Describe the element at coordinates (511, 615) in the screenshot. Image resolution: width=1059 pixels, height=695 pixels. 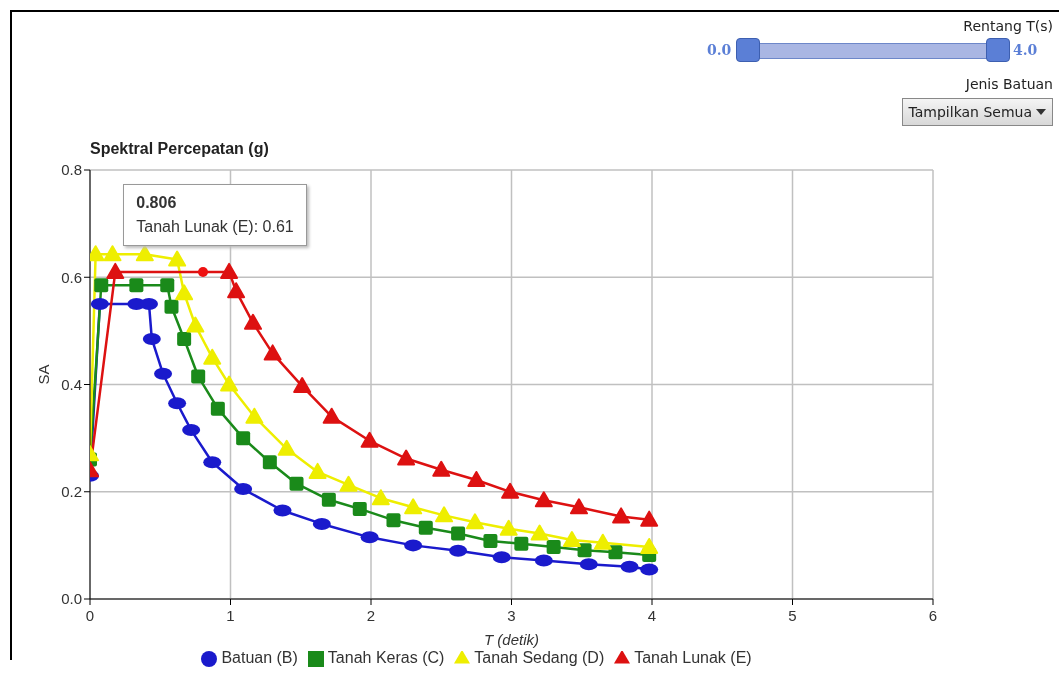
I see `x-tick-label: 3` at that location.